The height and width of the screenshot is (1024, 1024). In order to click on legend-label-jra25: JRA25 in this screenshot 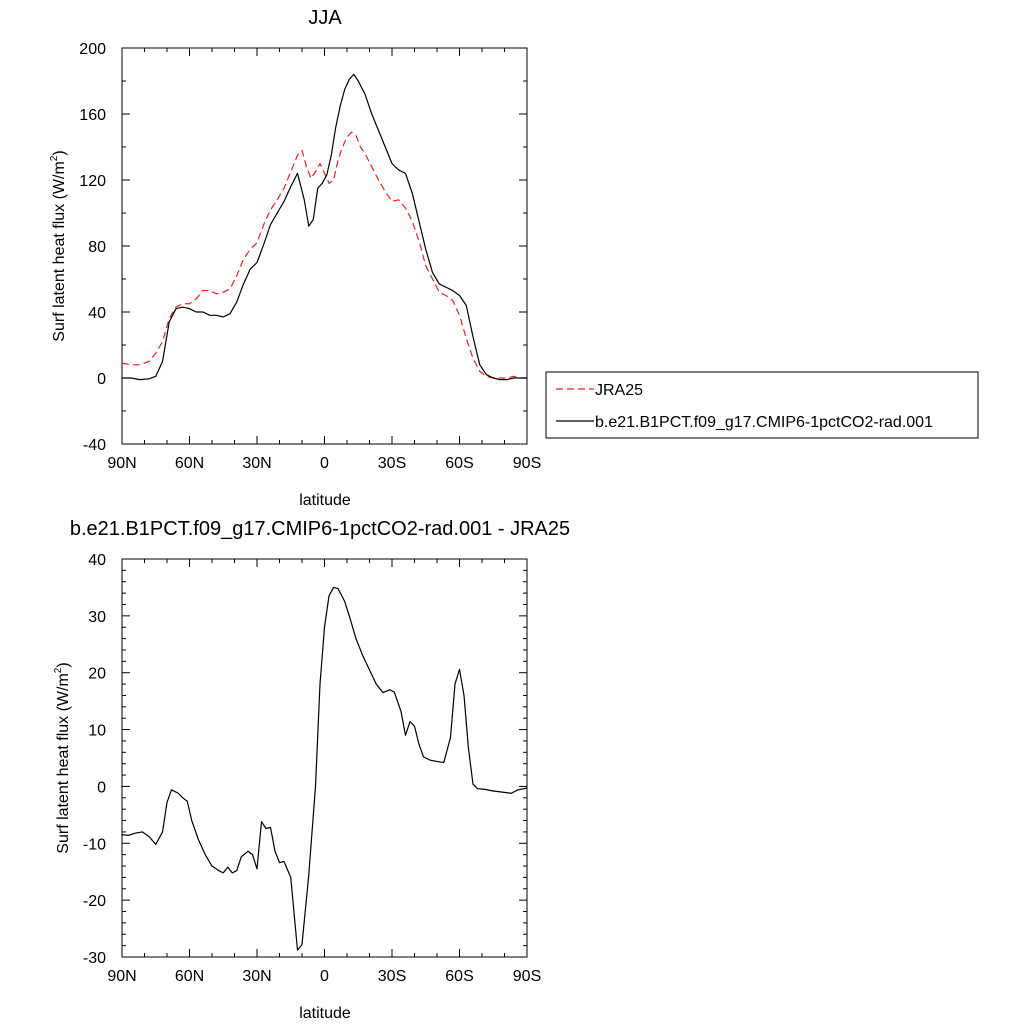, I will do `click(619, 390)`.